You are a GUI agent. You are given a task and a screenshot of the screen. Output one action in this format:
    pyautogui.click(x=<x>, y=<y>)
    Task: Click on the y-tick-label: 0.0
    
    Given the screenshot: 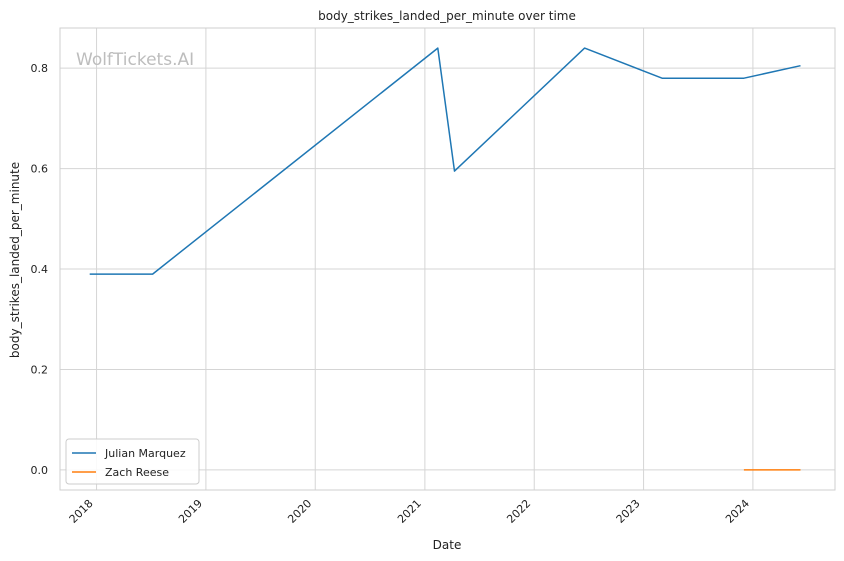 What is the action you would take?
    pyautogui.click(x=40, y=470)
    